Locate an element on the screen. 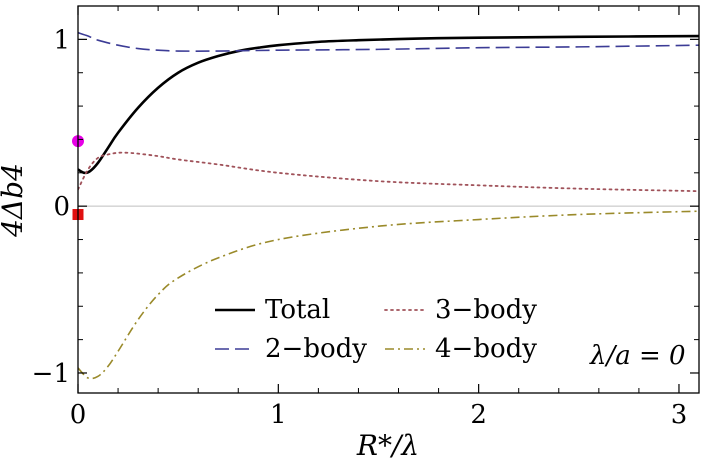  x-tick-label: 3 is located at coordinates (679, 415).